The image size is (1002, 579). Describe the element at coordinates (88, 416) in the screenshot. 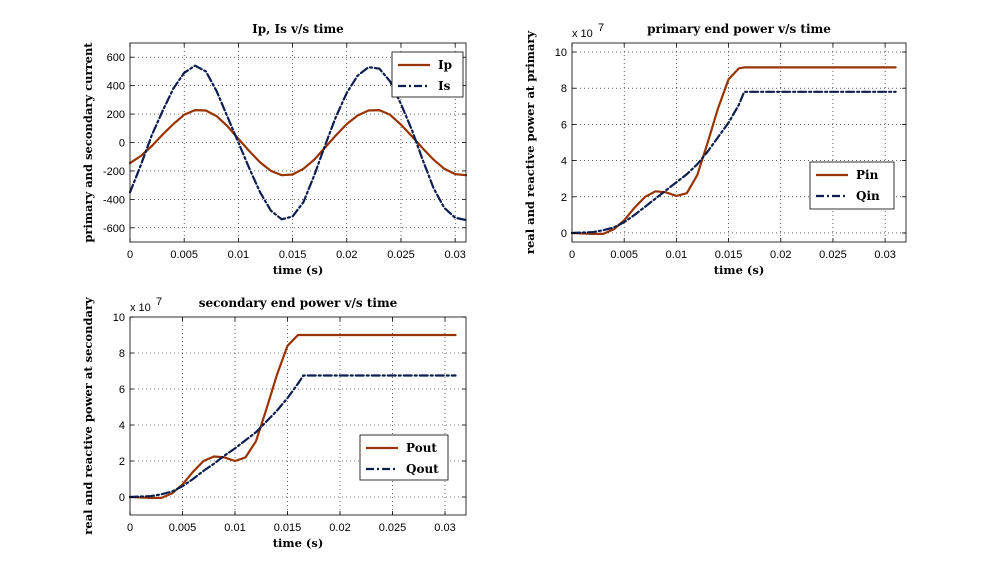

I see `y-axis-label: real and reactive power at secondary` at that location.